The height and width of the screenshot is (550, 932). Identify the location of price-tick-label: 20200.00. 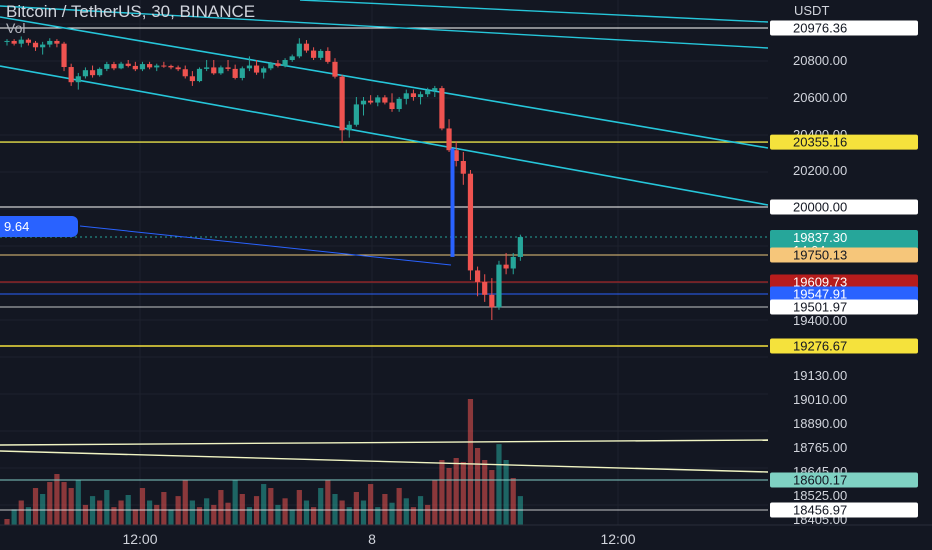
(820, 170).